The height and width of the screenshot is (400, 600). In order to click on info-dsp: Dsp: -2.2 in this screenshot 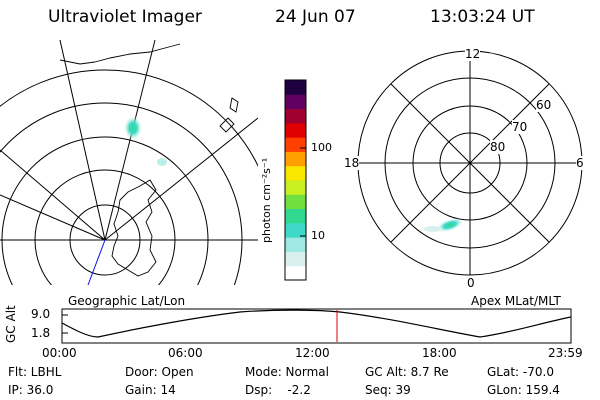, I will do `click(278, 390)`.